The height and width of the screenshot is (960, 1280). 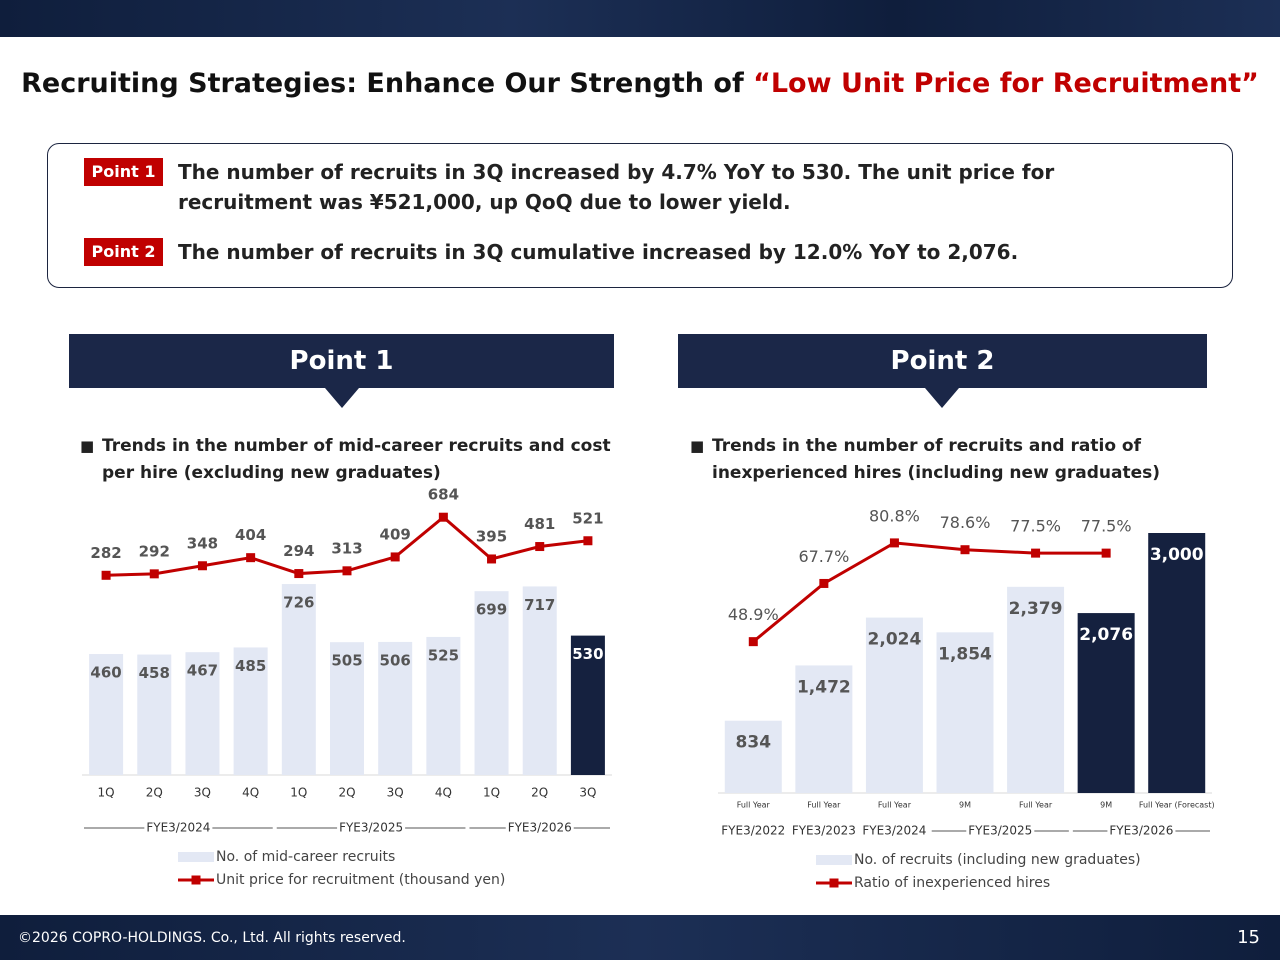 What do you see at coordinates (942, 361) in the screenshot?
I see `panel-header: Point 2` at bounding box center [942, 361].